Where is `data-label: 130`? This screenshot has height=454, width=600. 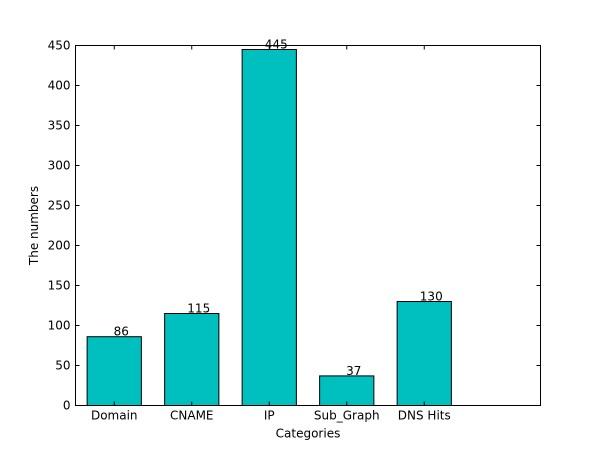
data-label: 130 is located at coordinates (431, 297).